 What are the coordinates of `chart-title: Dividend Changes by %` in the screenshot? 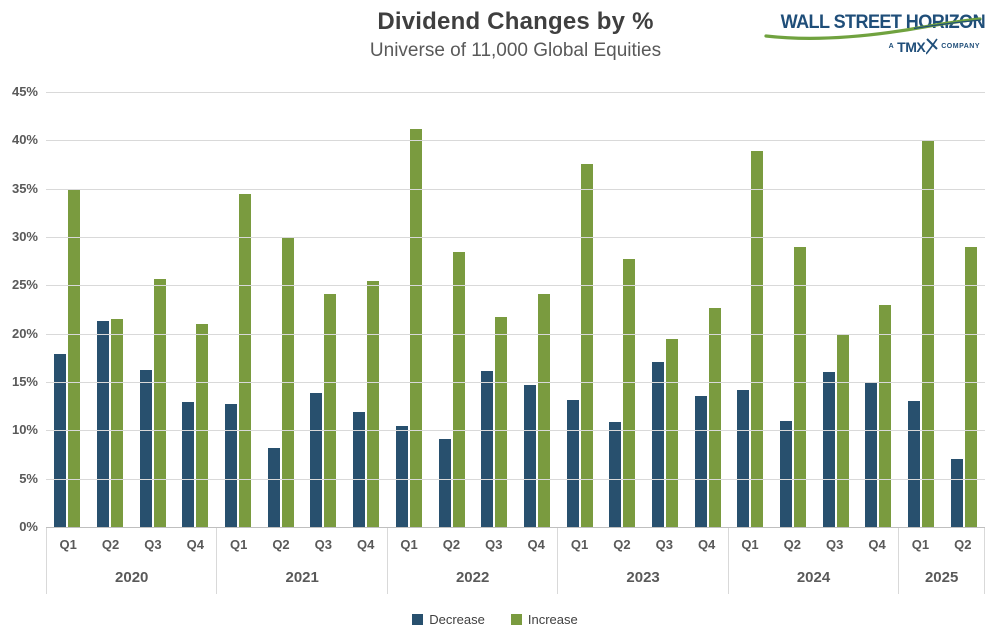 It's located at (515, 21).